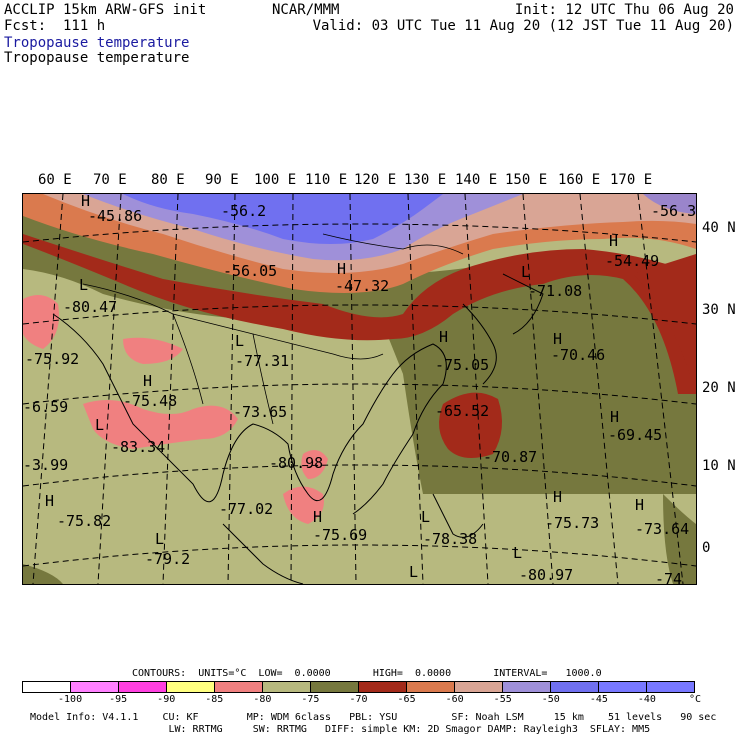  What do you see at coordinates (70, 699) in the screenshot?
I see `colorbar-tick-label: -100` at bounding box center [70, 699].